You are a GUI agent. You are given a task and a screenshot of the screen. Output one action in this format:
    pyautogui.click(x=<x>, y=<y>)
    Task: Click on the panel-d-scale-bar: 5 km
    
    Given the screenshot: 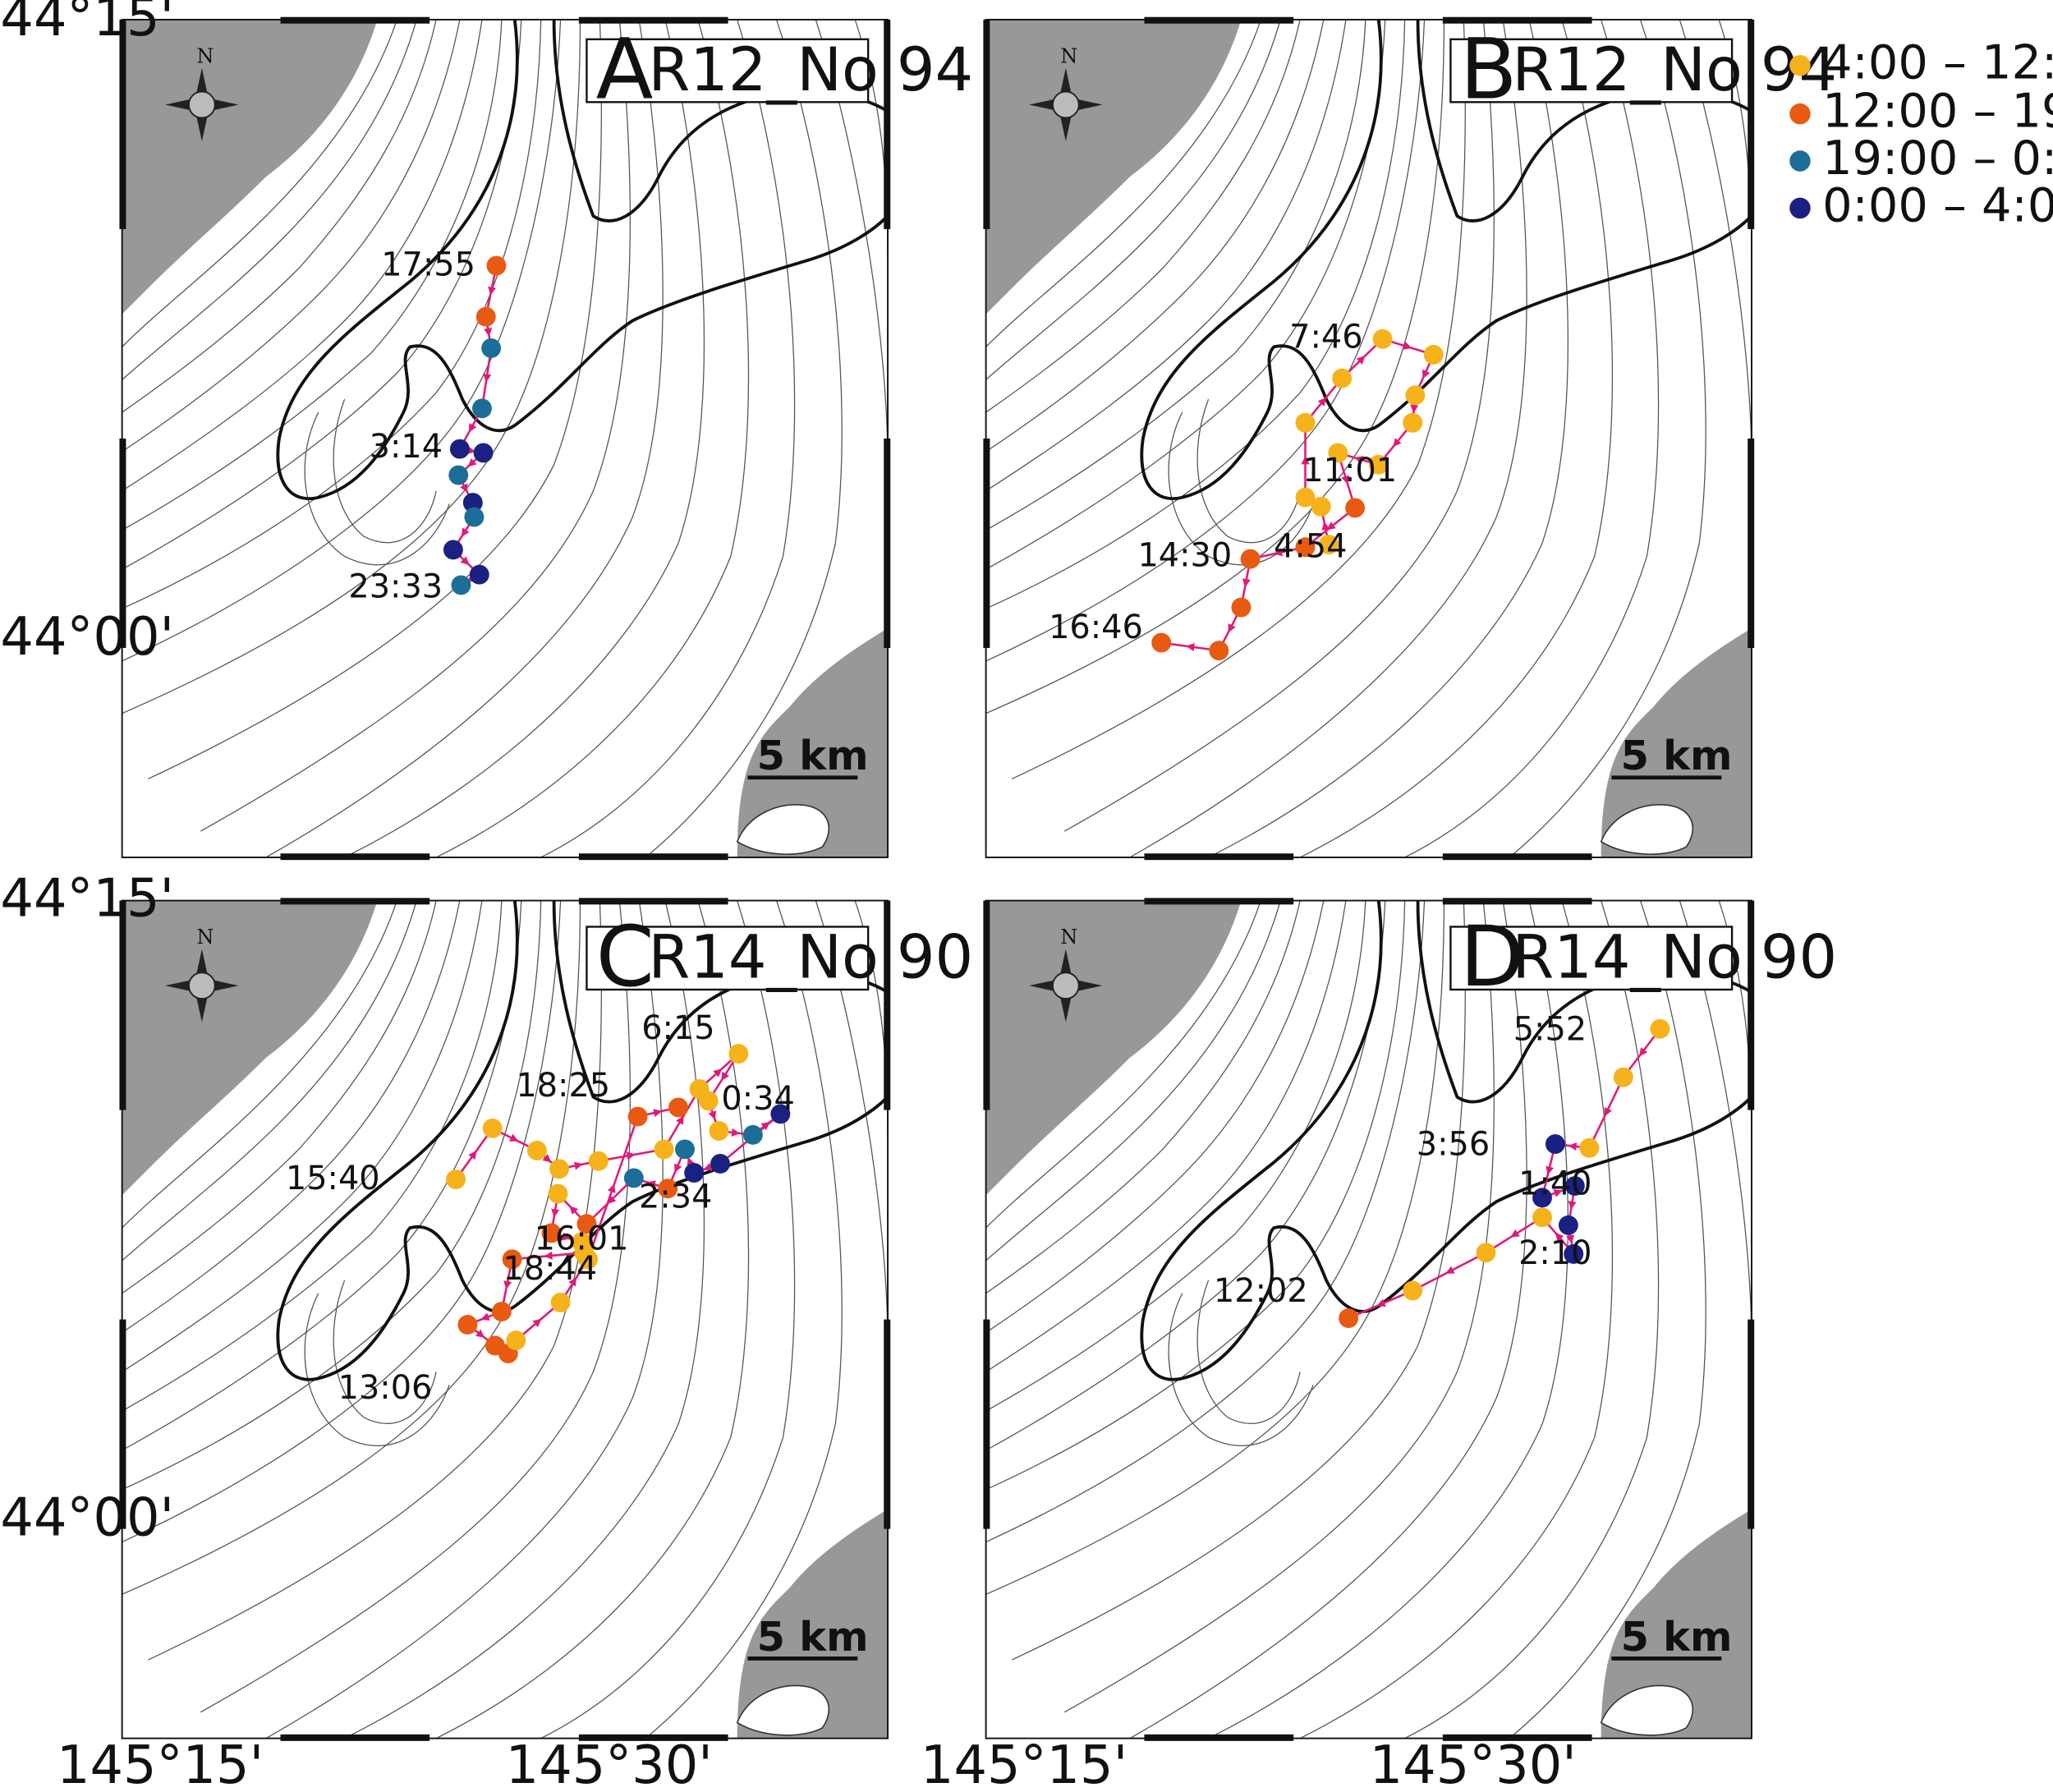 What is the action you would take?
    pyautogui.click(x=1672, y=1637)
    